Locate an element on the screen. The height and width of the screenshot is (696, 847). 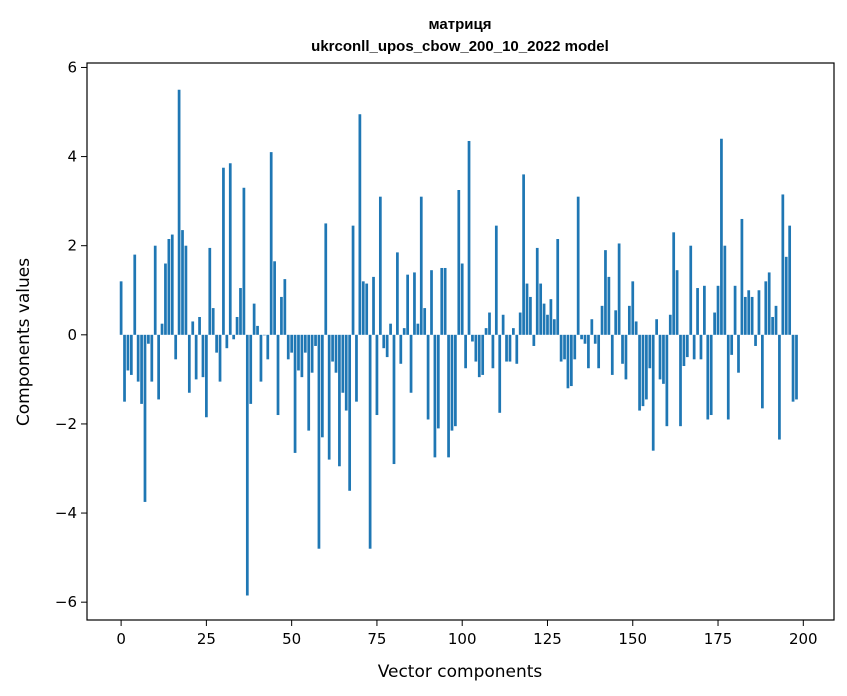
y-tick-label: −2 is located at coordinates (66, 424).